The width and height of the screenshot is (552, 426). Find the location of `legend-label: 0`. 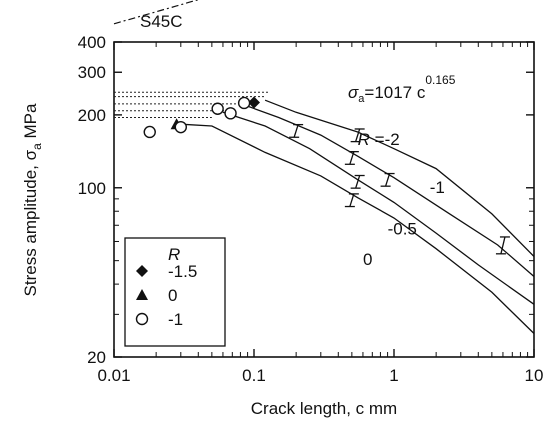

legend-label: 0 is located at coordinates (172, 295).